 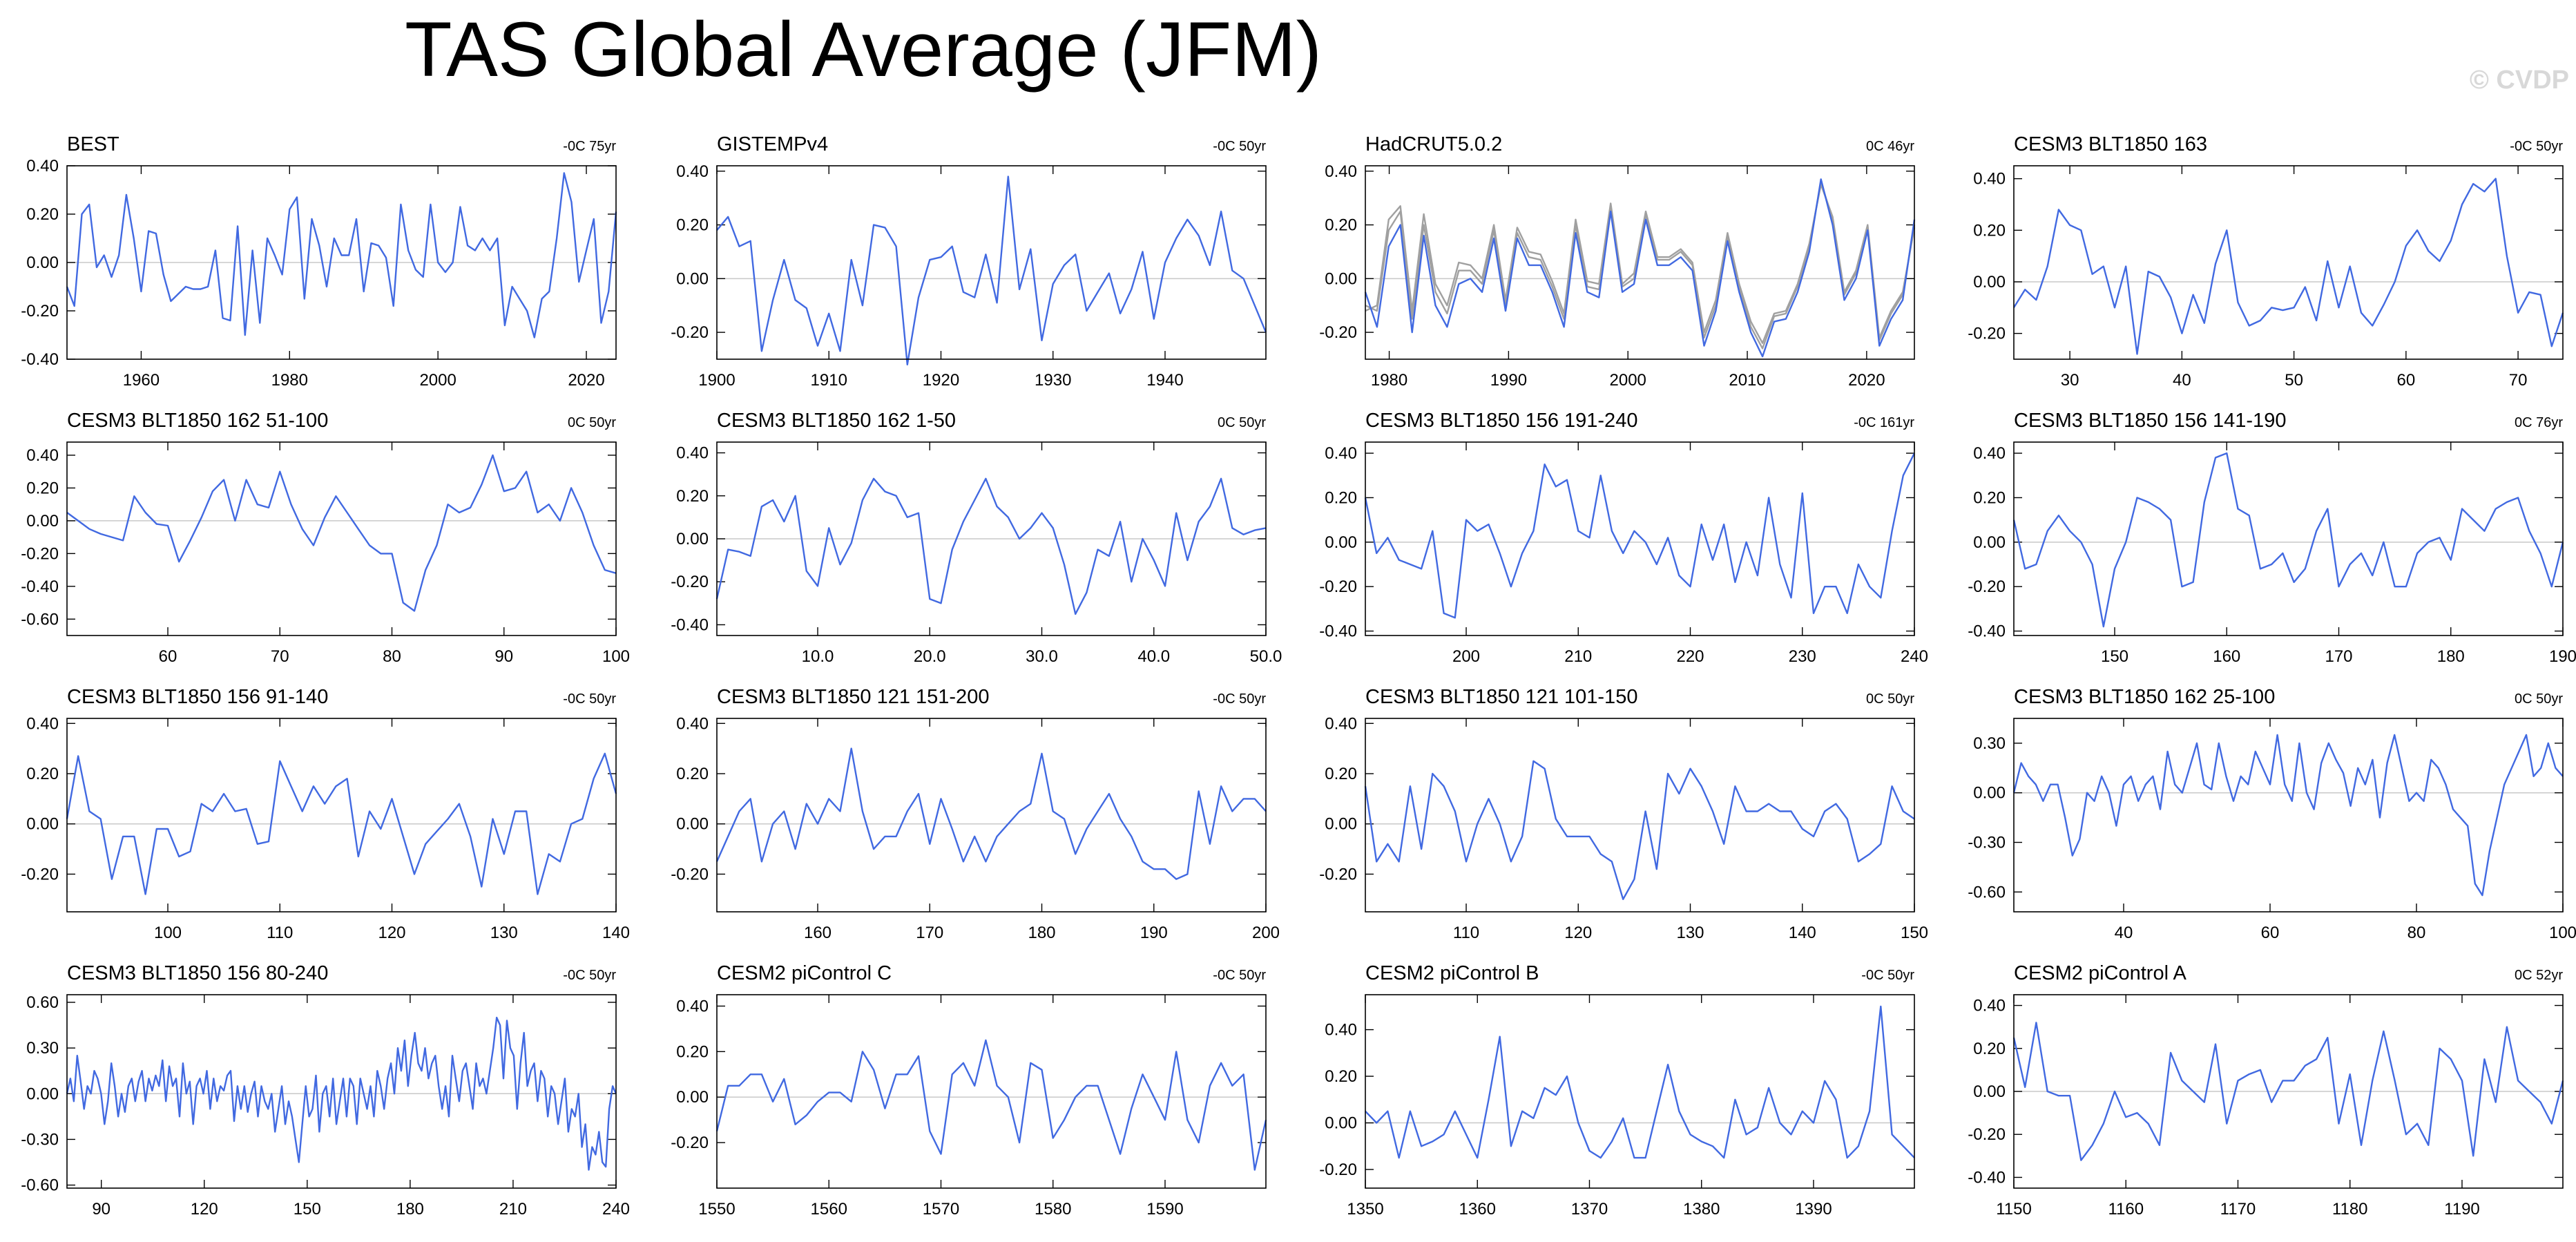 I want to click on panel-title: CESM2 piControl C, so click(x=804, y=973).